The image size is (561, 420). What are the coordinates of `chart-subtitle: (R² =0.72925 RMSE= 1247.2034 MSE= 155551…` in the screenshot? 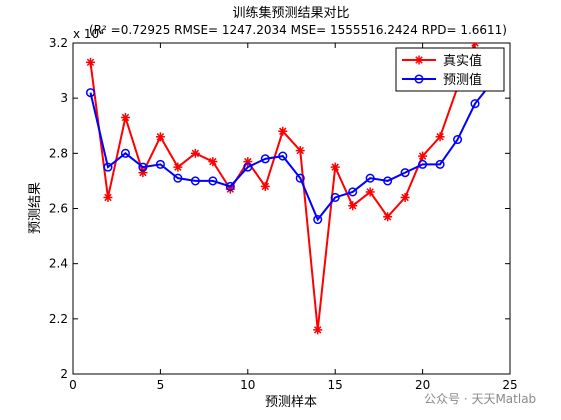 It's located at (298, 30).